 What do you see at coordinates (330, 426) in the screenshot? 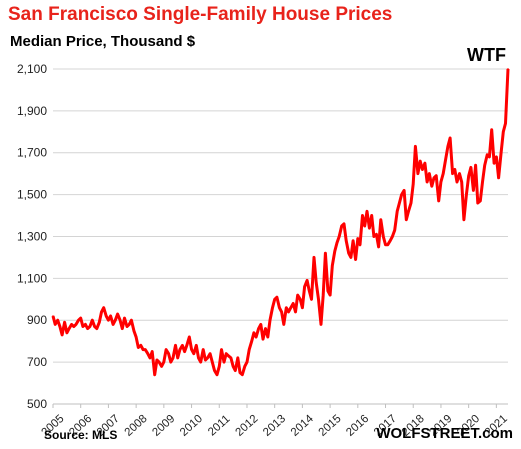
I see `x-tick-label: 2015` at bounding box center [330, 426].